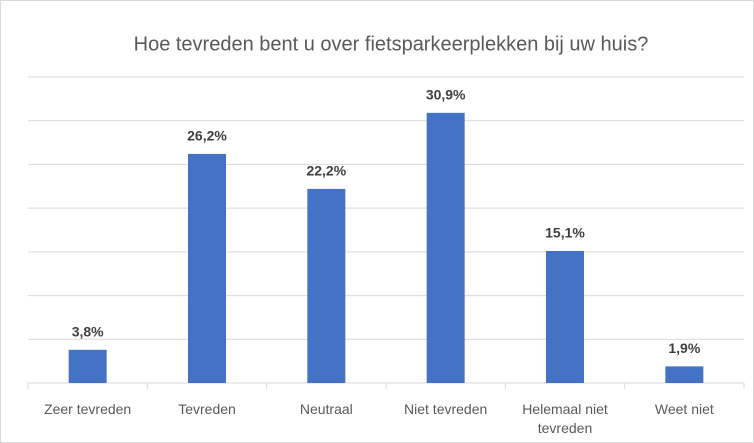  Describe the element at coordinates (207, 409) in the screenshot. I see `x-tick-label: Tevreden` at that location.